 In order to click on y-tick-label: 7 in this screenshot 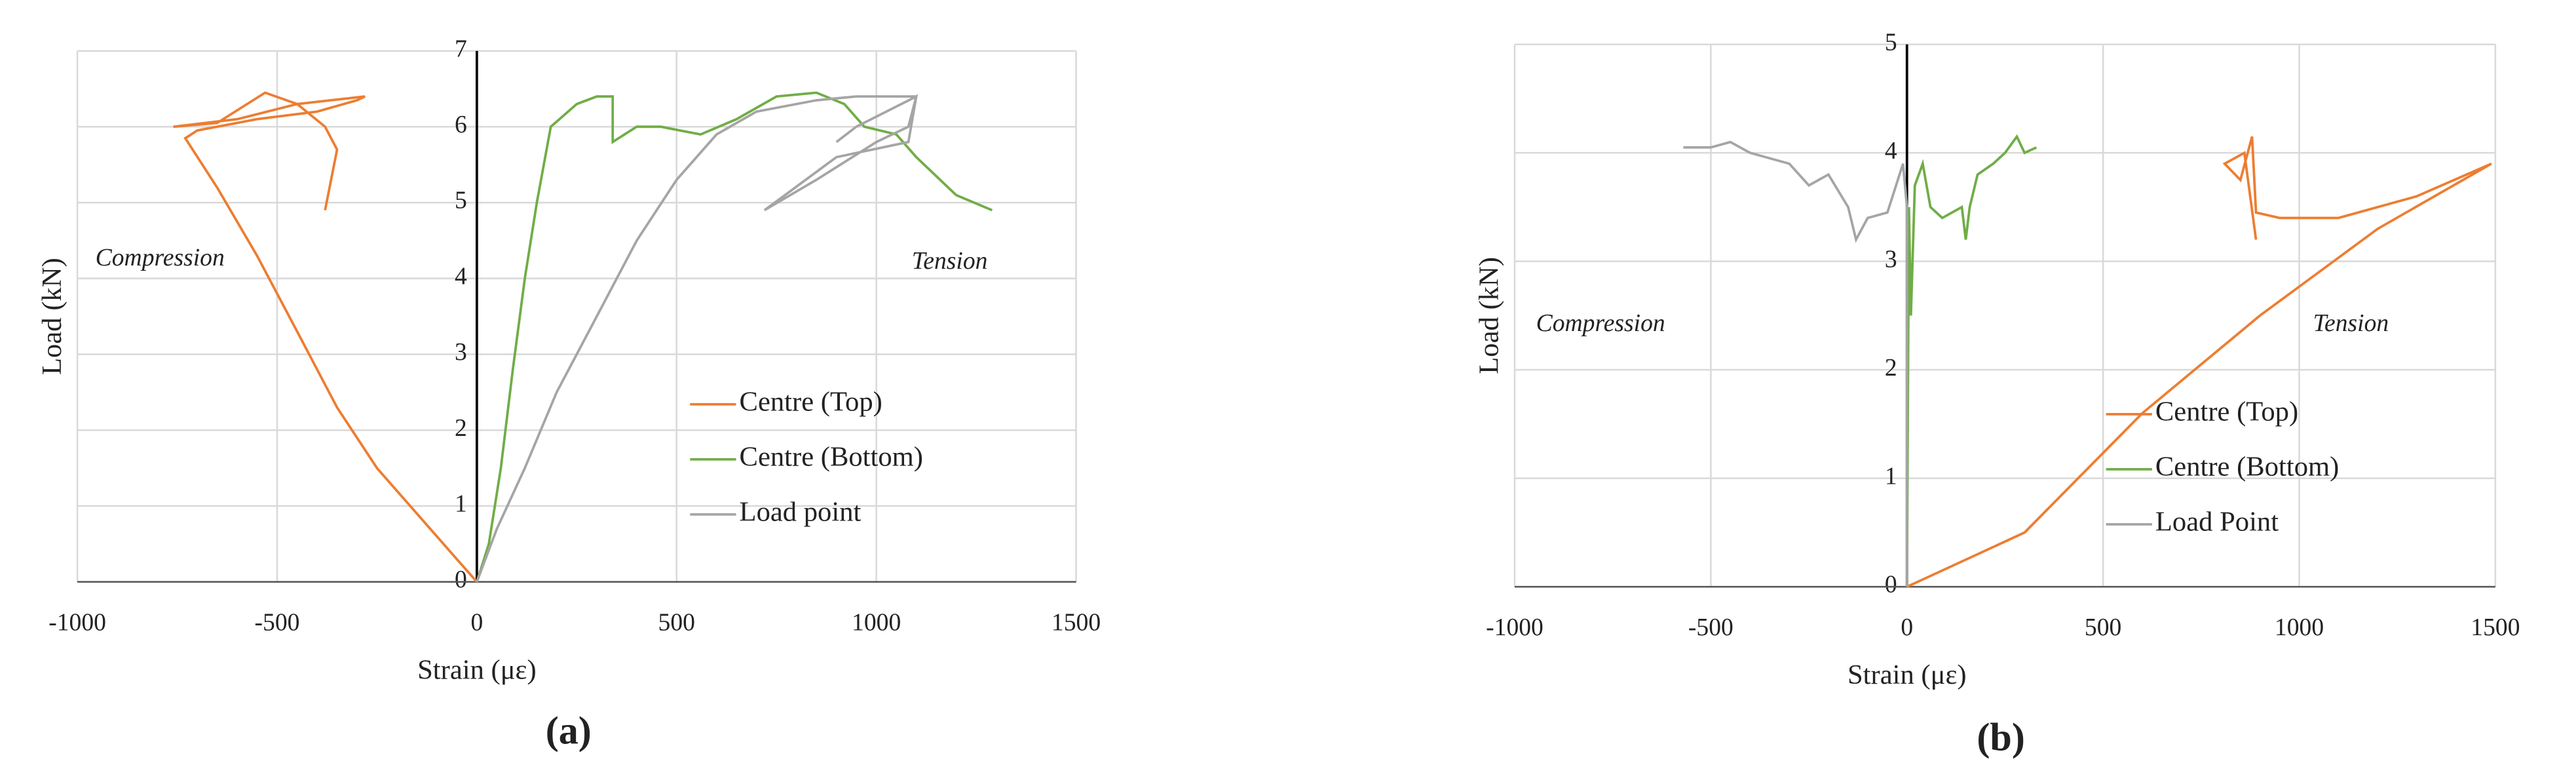, I will do `click(461, 48)`.